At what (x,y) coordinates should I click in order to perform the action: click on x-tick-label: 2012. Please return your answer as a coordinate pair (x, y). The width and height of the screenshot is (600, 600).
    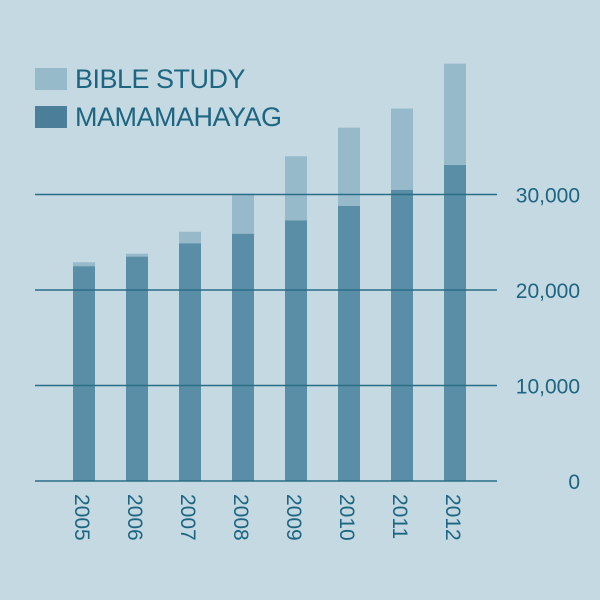
    Looking at the image, I should click on (452, 517).